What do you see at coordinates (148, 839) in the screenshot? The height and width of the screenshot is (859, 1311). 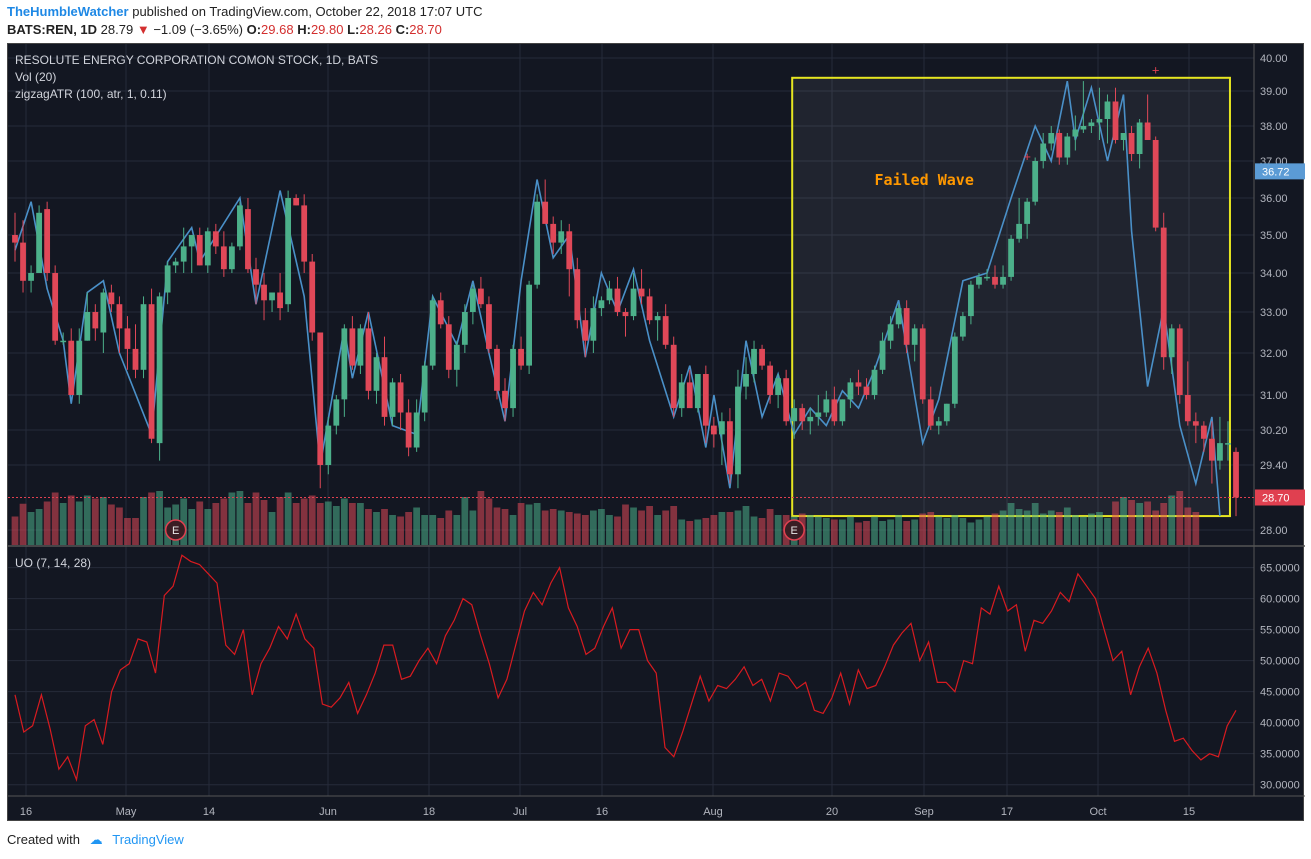 I see `tradingview-link: TradingView` at bounding box center [148, 839].